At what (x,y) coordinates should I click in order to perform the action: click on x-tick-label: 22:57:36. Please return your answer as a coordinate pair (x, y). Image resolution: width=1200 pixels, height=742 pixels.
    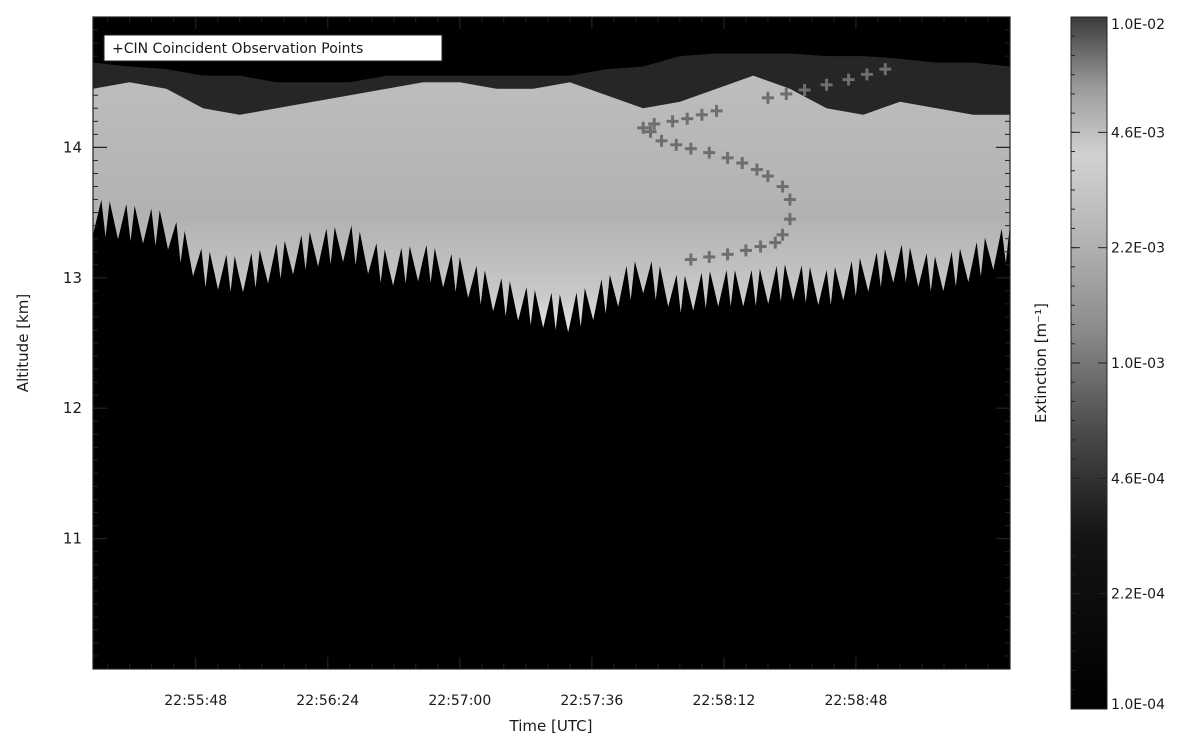
    Looking at the image, I should click on (591, 701).